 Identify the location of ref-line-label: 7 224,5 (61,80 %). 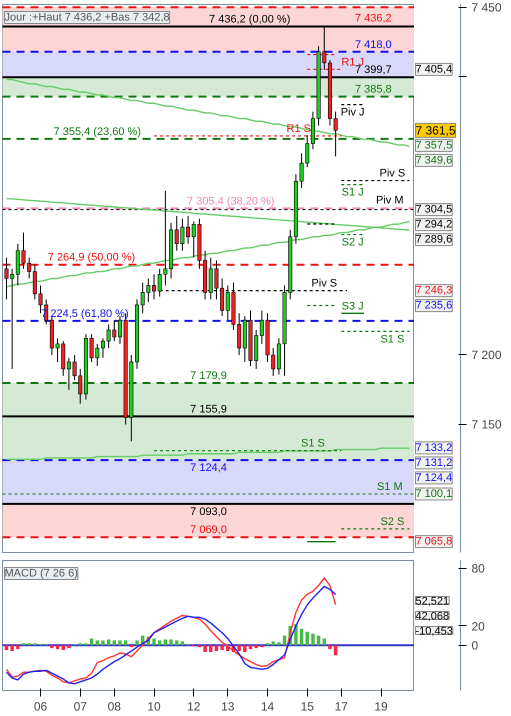
(85, 314).